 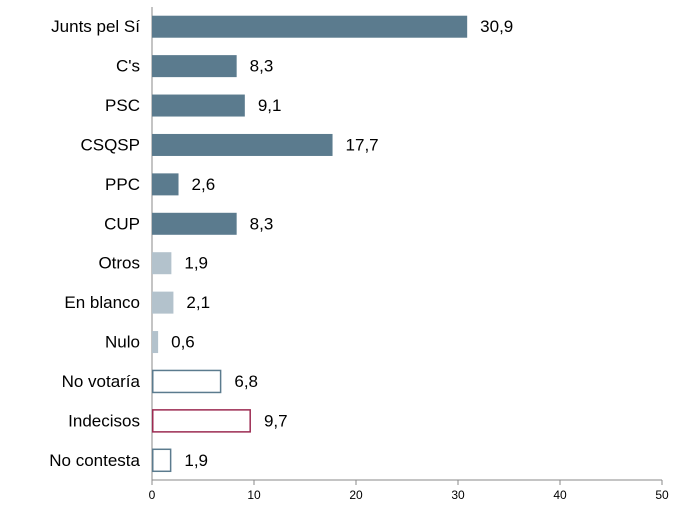 I want to click on x-tick-label: 40, so click(x=560, y=495).